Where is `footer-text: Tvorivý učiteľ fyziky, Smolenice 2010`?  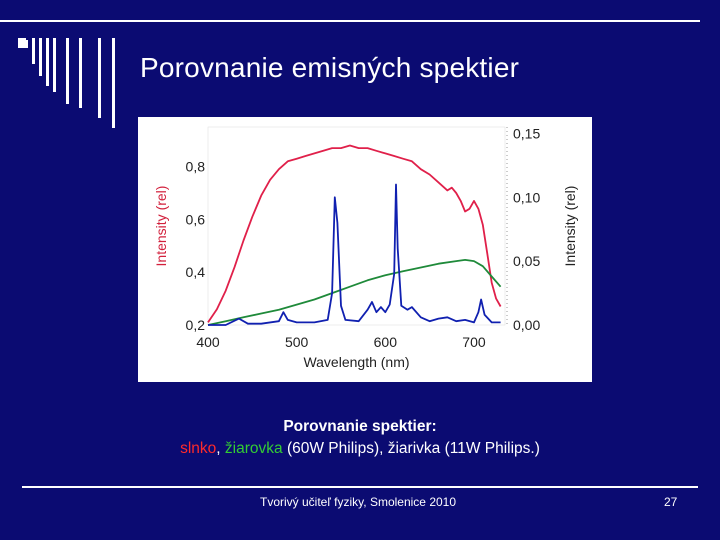
footer-text: Tvorivý učiteľ fyziky, Smolenice 2010 is located at coordinates (358, 502).